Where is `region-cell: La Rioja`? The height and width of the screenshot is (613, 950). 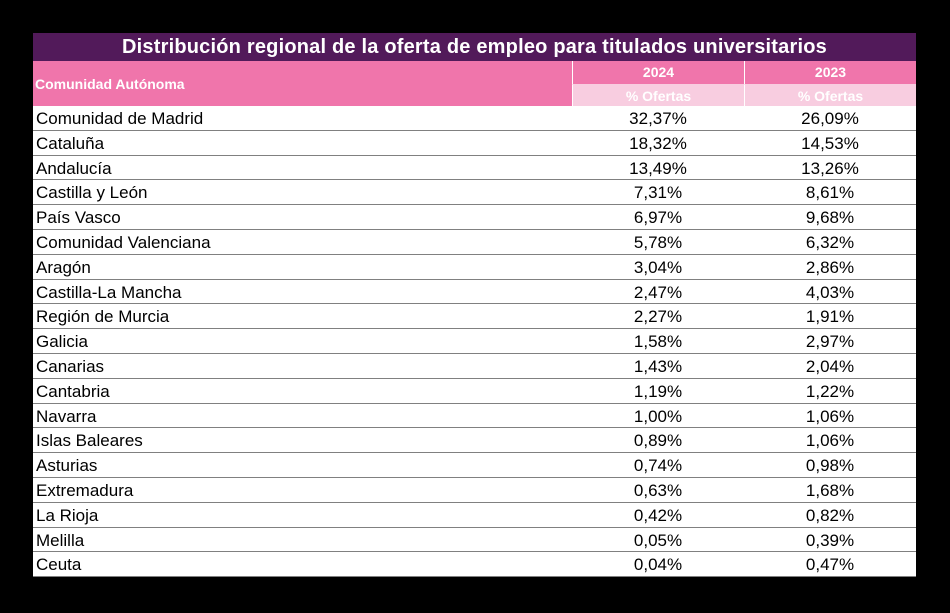 region-cell: La Rioja is located at coordinates (67, 515).